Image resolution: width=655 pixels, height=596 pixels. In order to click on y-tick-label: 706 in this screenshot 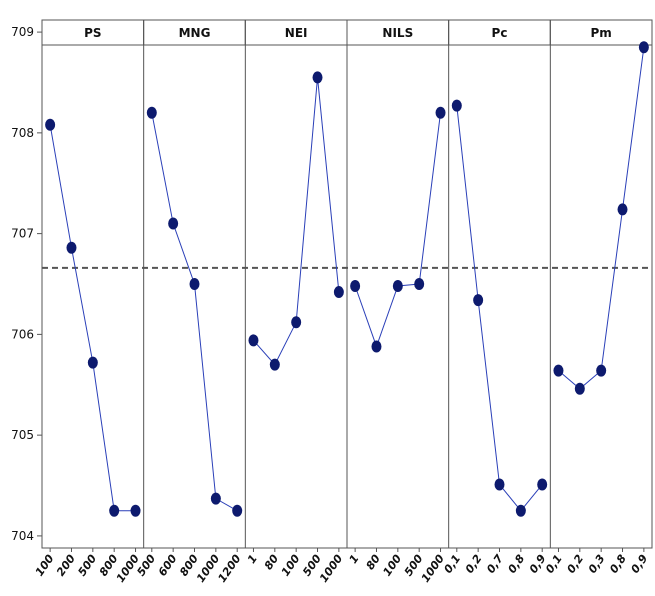, I will do `click(22, 334)`.